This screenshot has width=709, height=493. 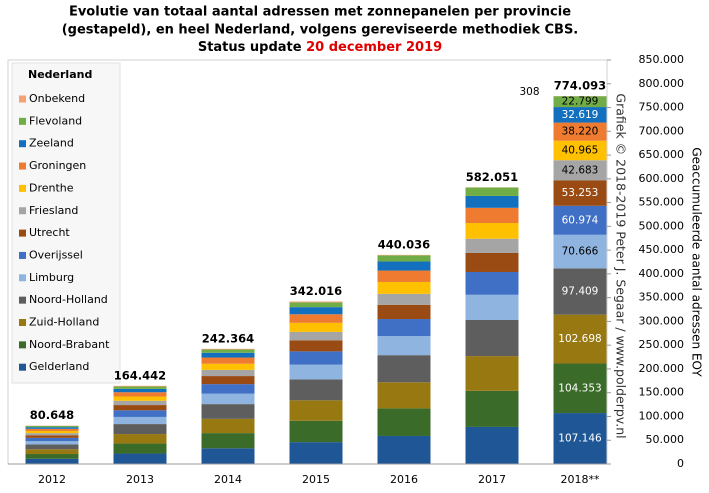 What do you see at coordinates (662, 344) in the screenshot?
I see `y-tick-label: 250.000` at bounding box center [662, 344].